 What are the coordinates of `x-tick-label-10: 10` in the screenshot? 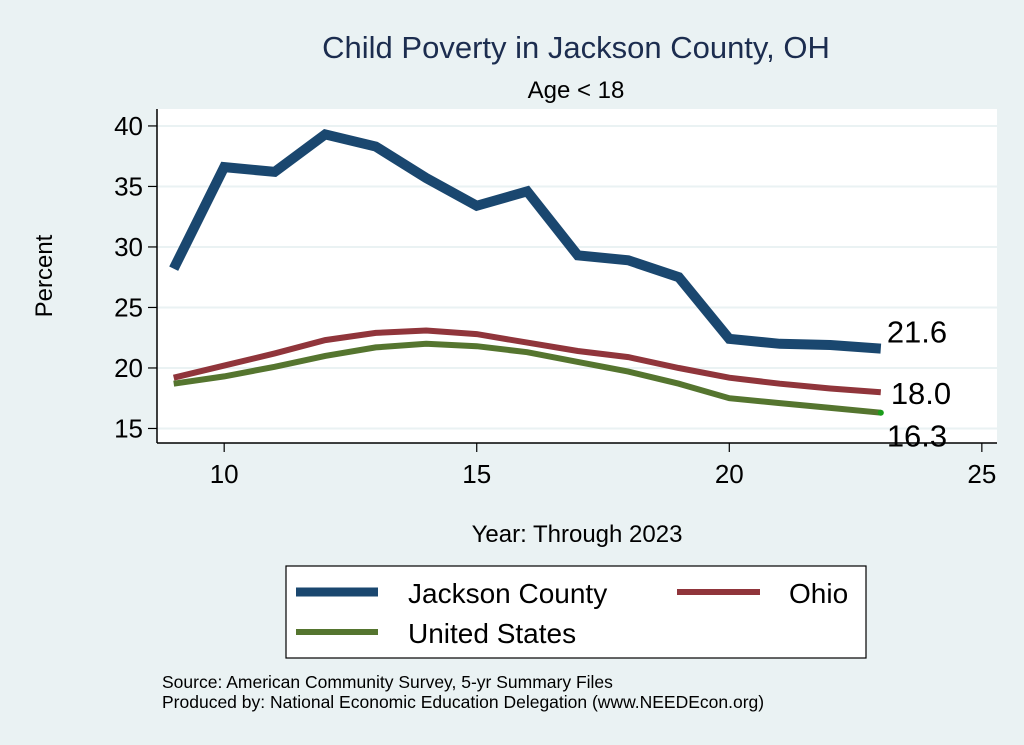 It's located at (224, 474).